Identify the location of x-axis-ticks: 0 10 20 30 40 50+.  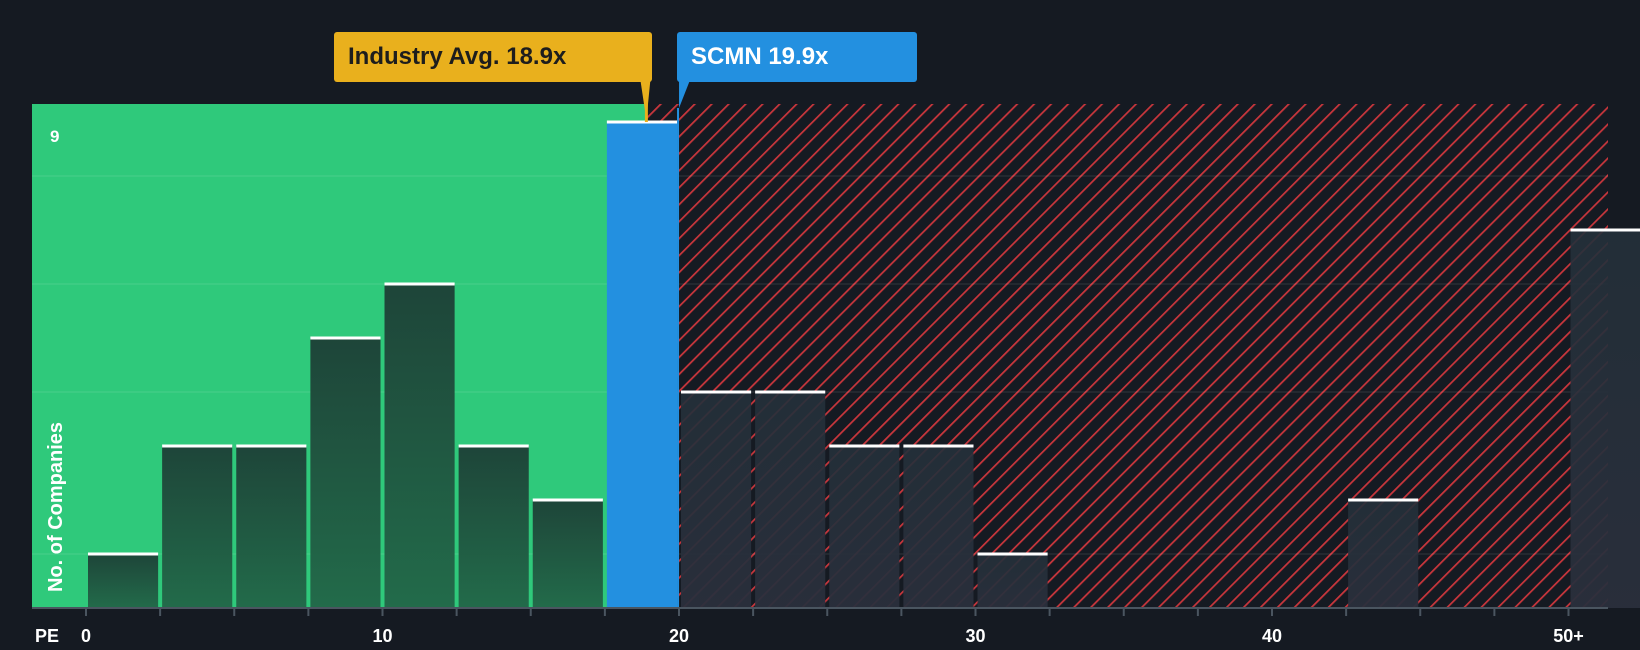
(832, 627).